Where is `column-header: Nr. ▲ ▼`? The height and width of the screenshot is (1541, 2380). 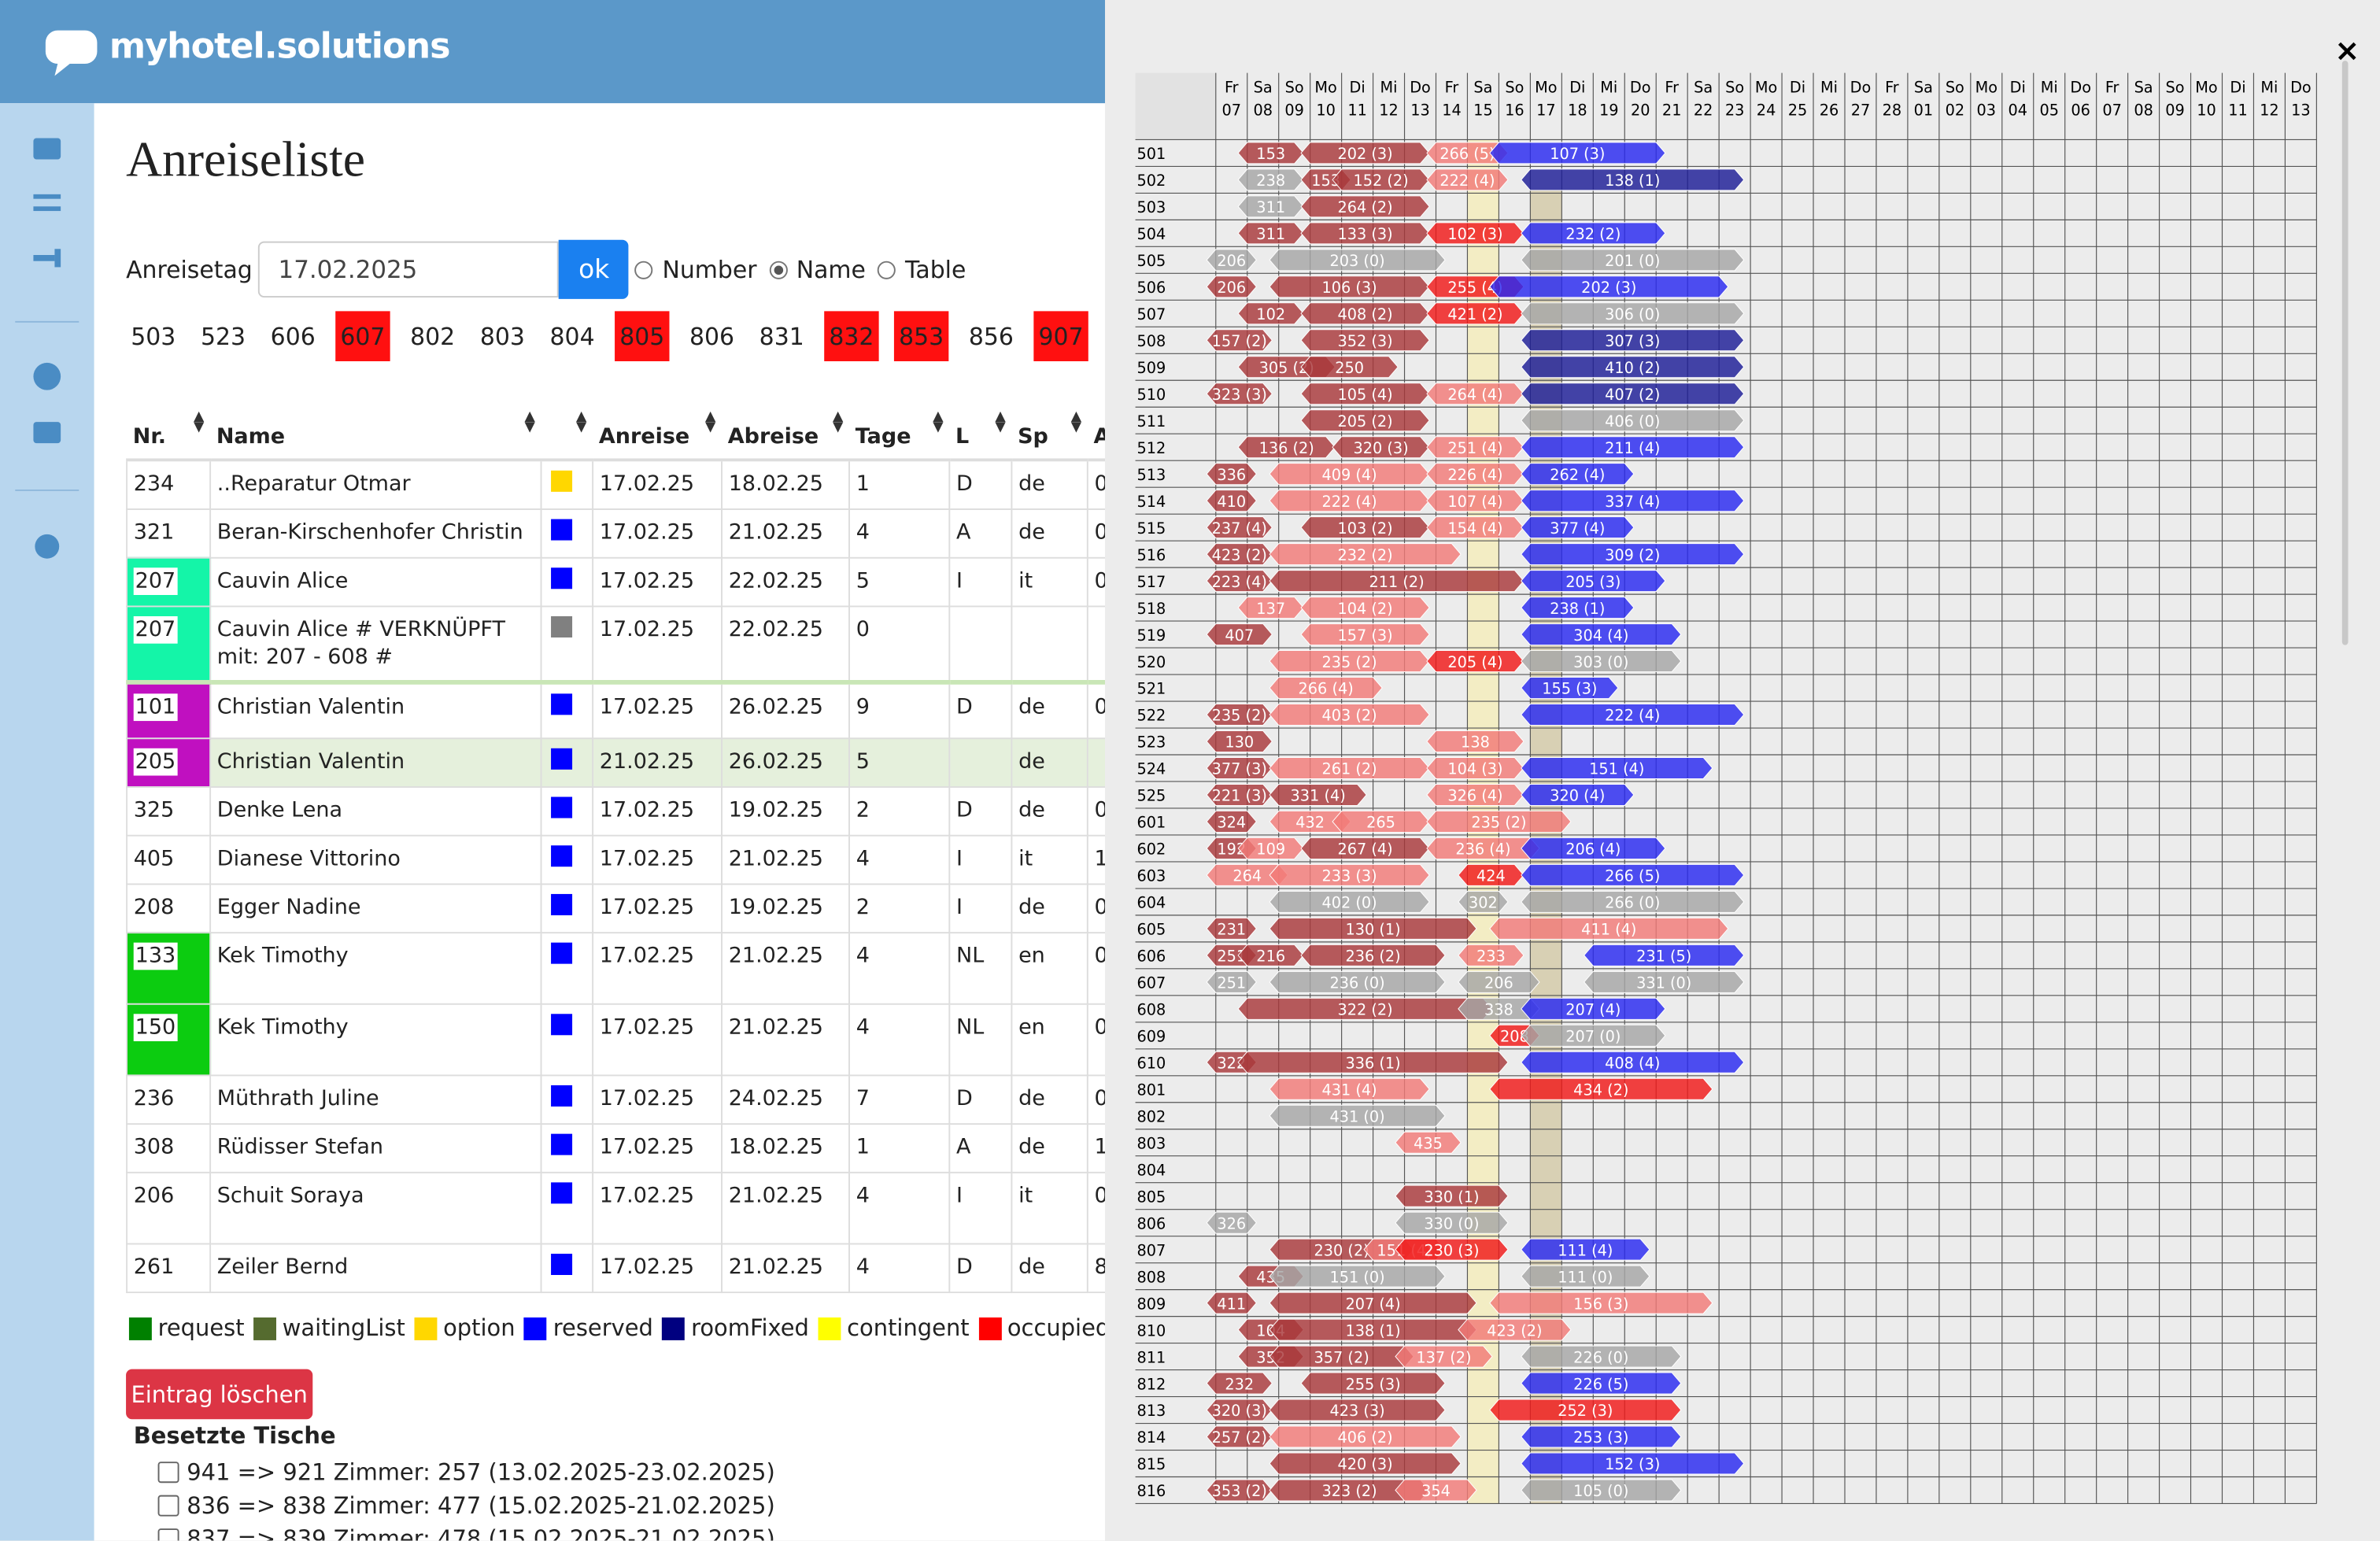
column-header: Nr. ▲ ▼ is located at coordinates (169, 425).